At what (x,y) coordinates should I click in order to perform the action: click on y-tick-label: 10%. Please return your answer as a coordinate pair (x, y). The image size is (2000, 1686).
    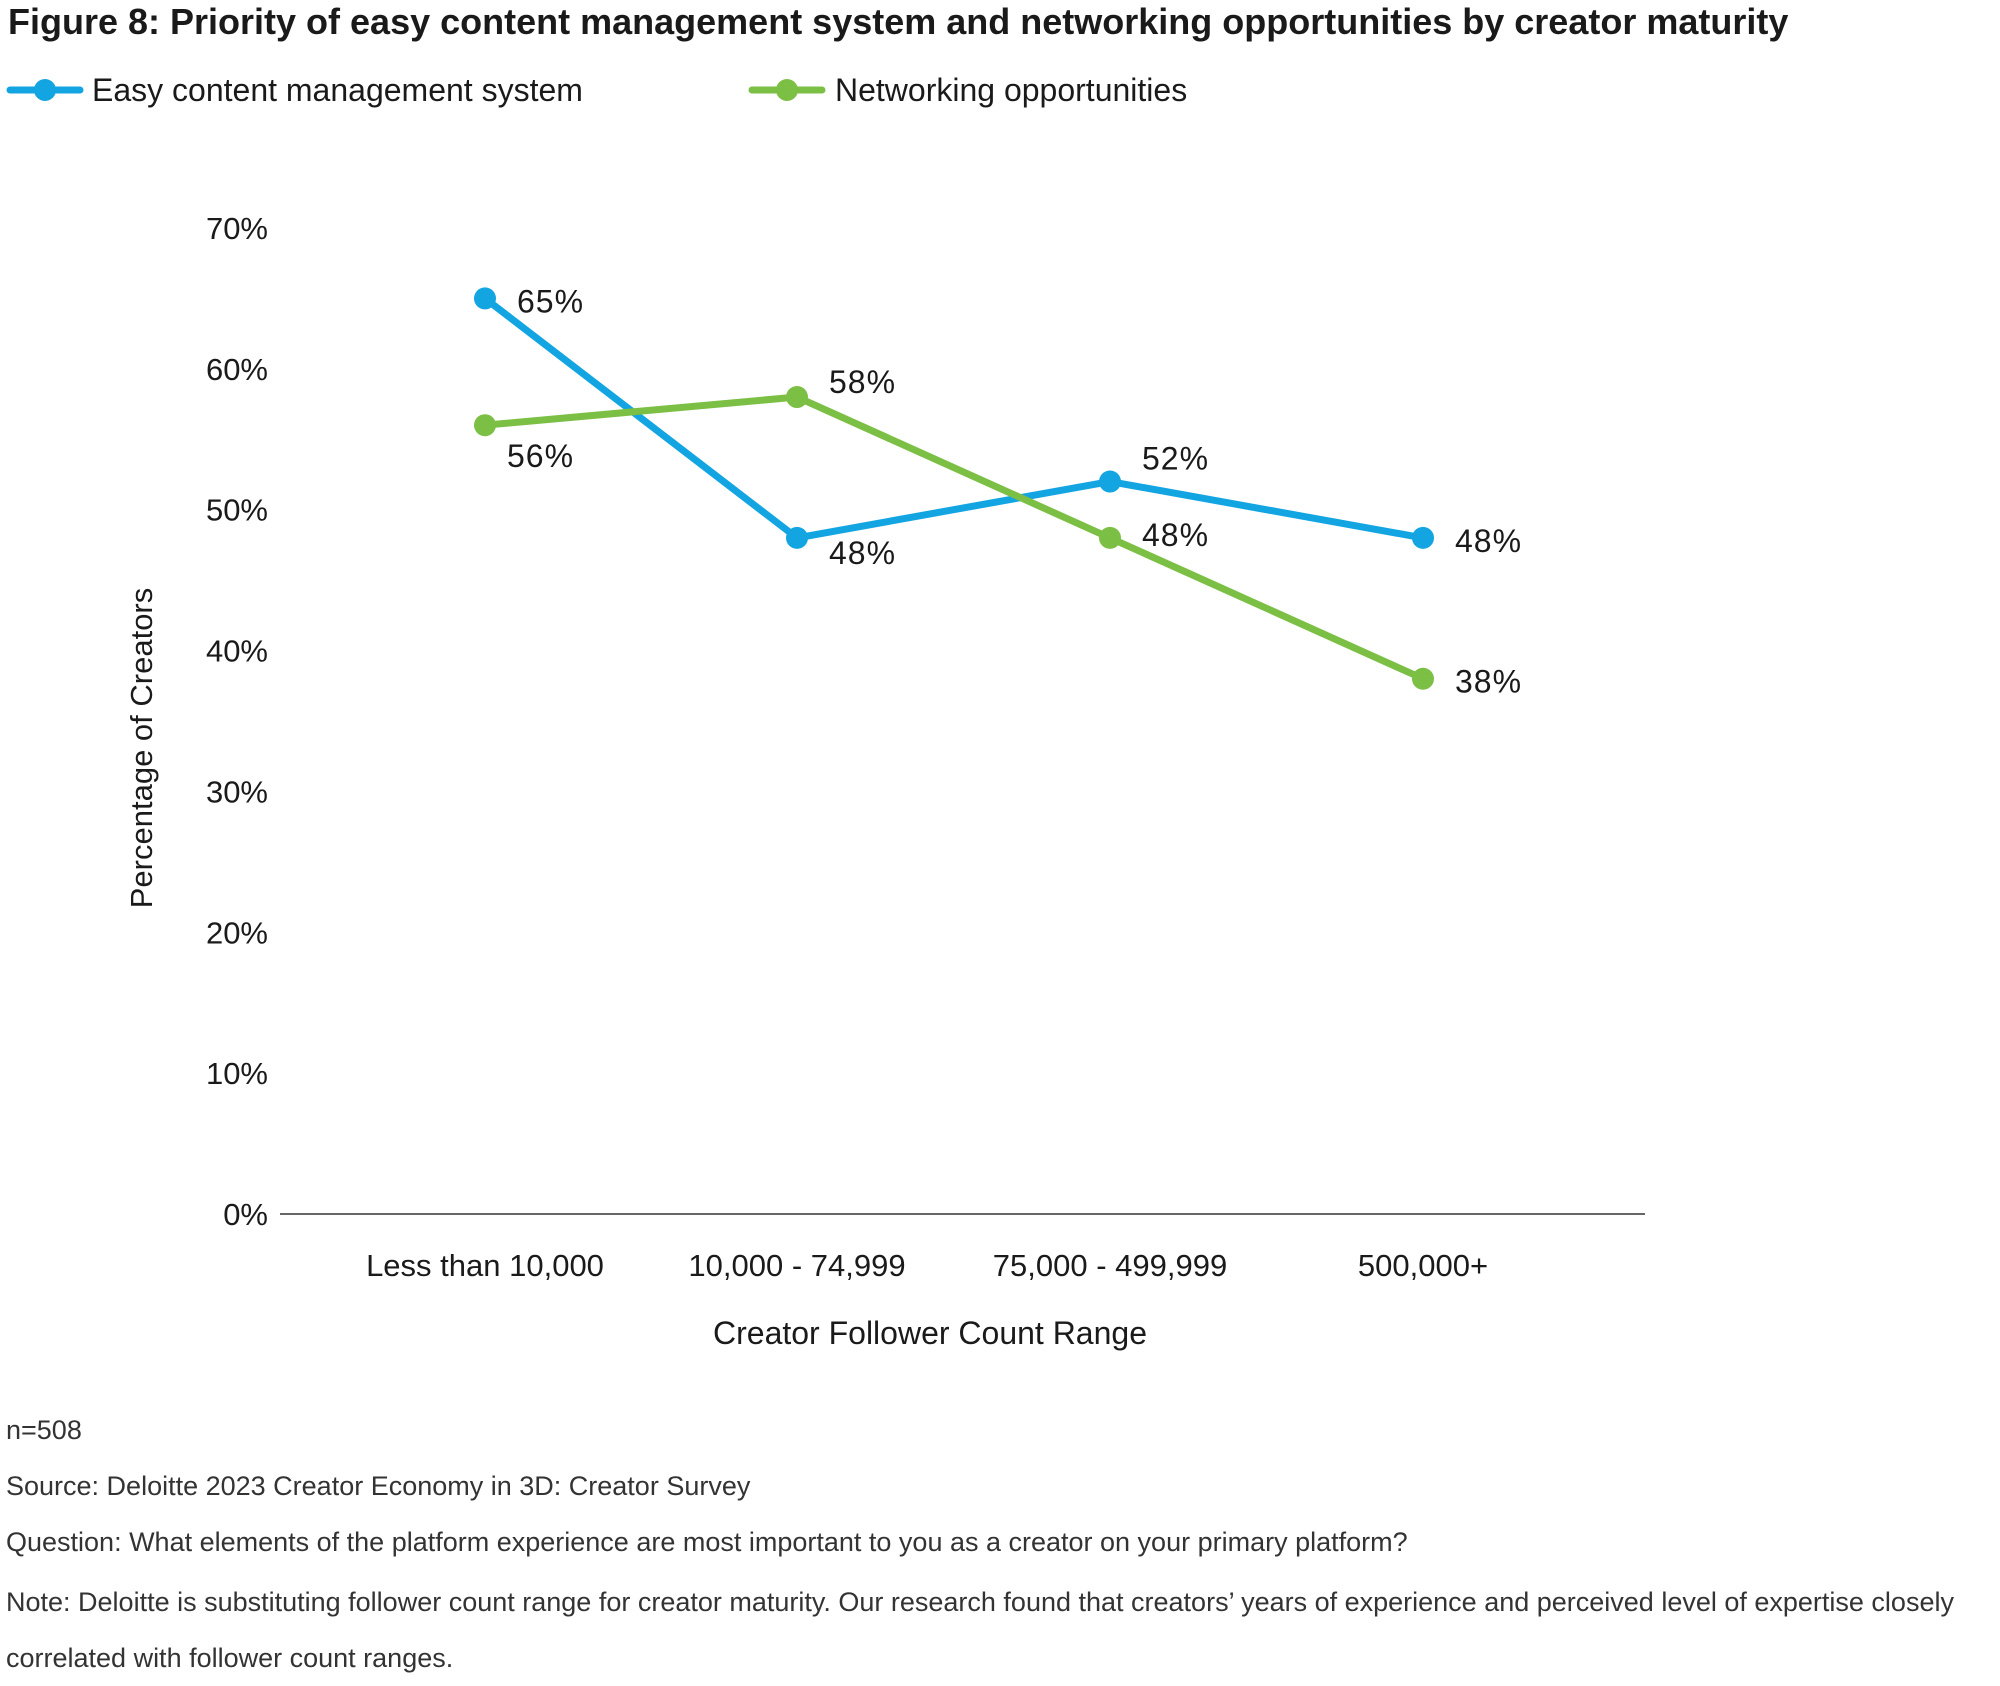
    Looking at the image, I should click on (237, 1073).